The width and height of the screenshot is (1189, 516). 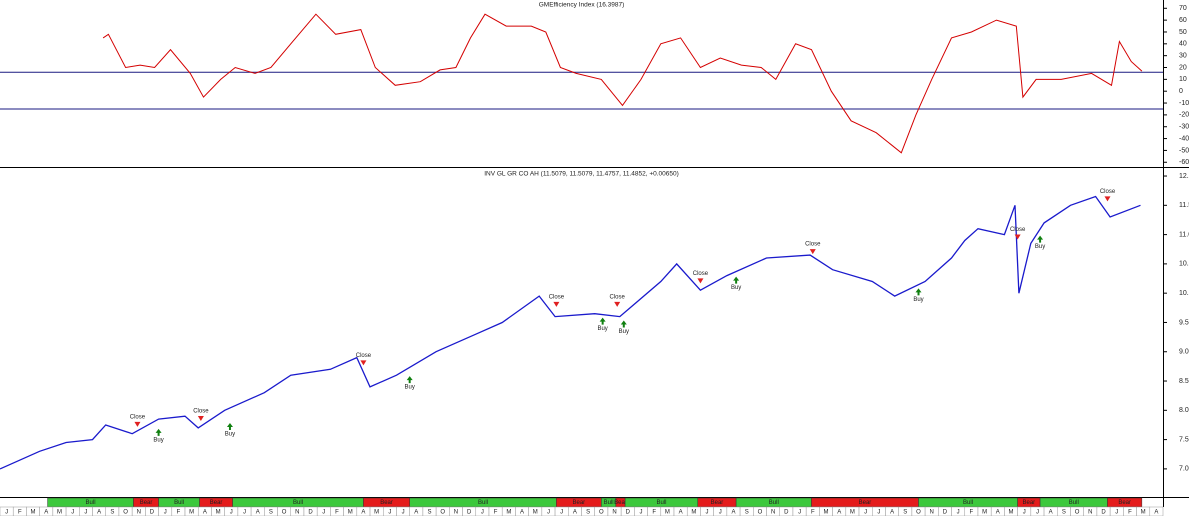 What do you see at coordinates (1183, 32) in the screenshot?
I see `y-tick-label: 50` at bounding box center [1183, 32].